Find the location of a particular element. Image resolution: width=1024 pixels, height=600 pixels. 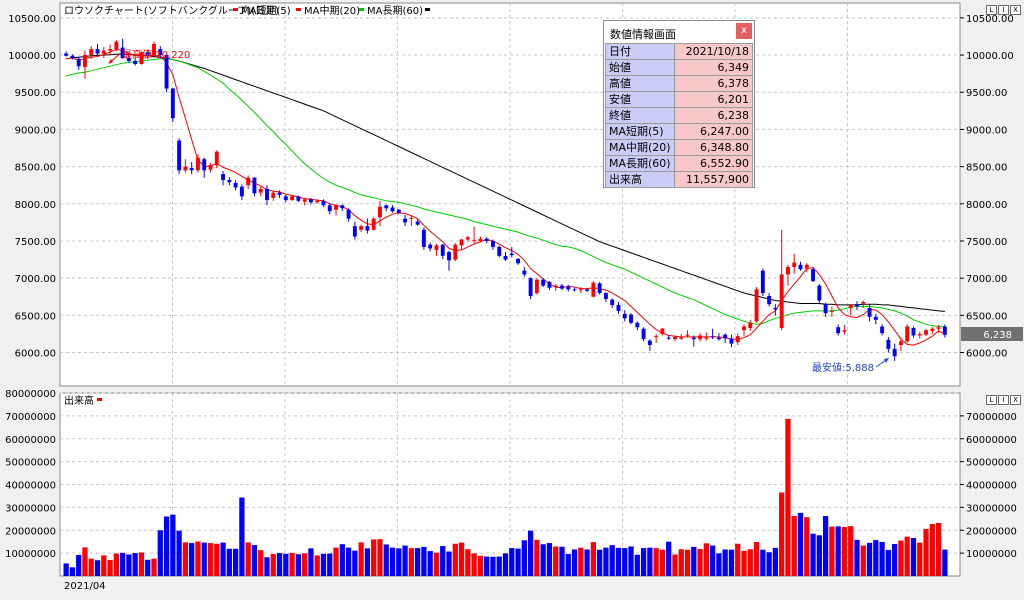

volume-legend: 出来高 is located at coordinates (83, 400).